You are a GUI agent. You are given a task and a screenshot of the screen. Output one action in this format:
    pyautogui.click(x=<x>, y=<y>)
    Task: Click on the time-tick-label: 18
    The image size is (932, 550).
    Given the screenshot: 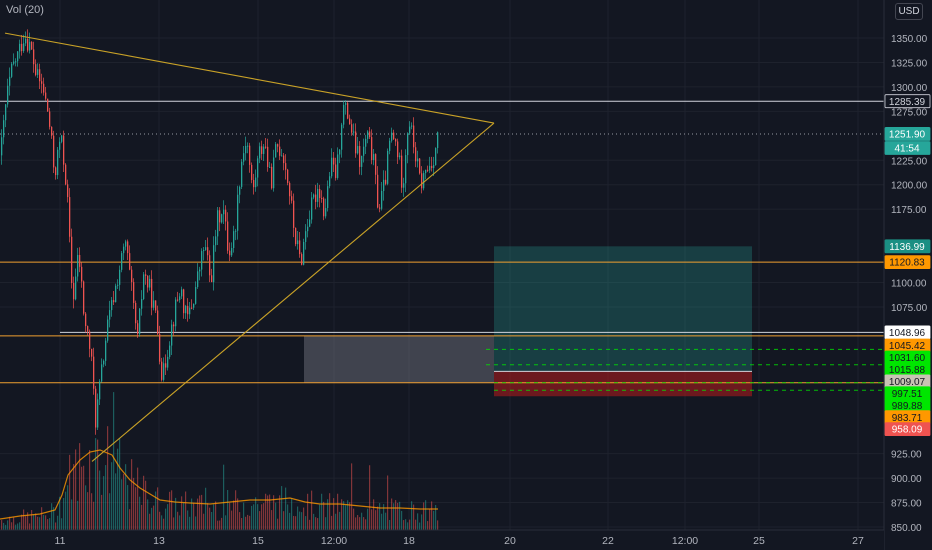 What is the action you would take?
    pyautogui.click(x=409, y=541)
    